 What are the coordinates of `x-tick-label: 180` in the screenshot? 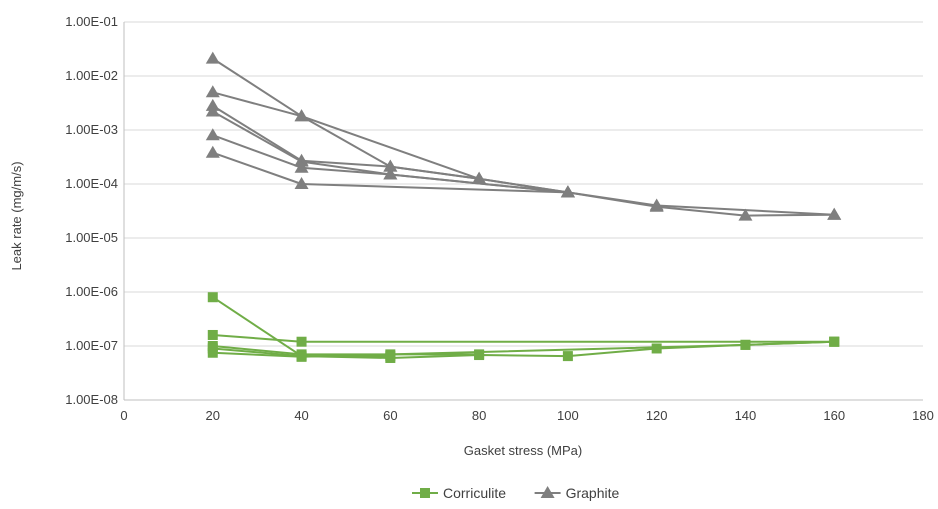 It's located at (923, 415).